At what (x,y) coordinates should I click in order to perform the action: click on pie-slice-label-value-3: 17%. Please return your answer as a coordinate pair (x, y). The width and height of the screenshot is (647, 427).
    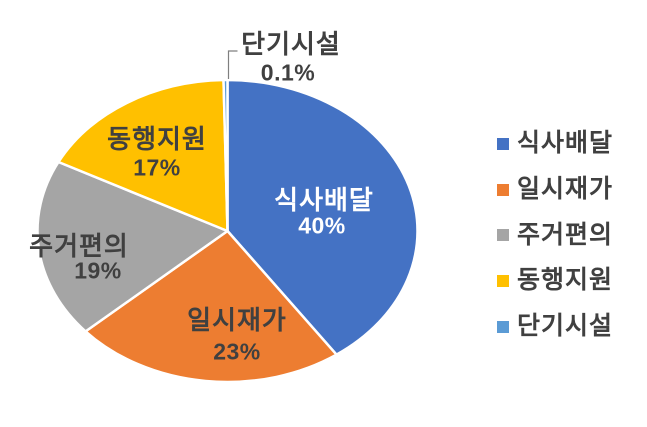
    Looking at the image, I should click on (157, 167).